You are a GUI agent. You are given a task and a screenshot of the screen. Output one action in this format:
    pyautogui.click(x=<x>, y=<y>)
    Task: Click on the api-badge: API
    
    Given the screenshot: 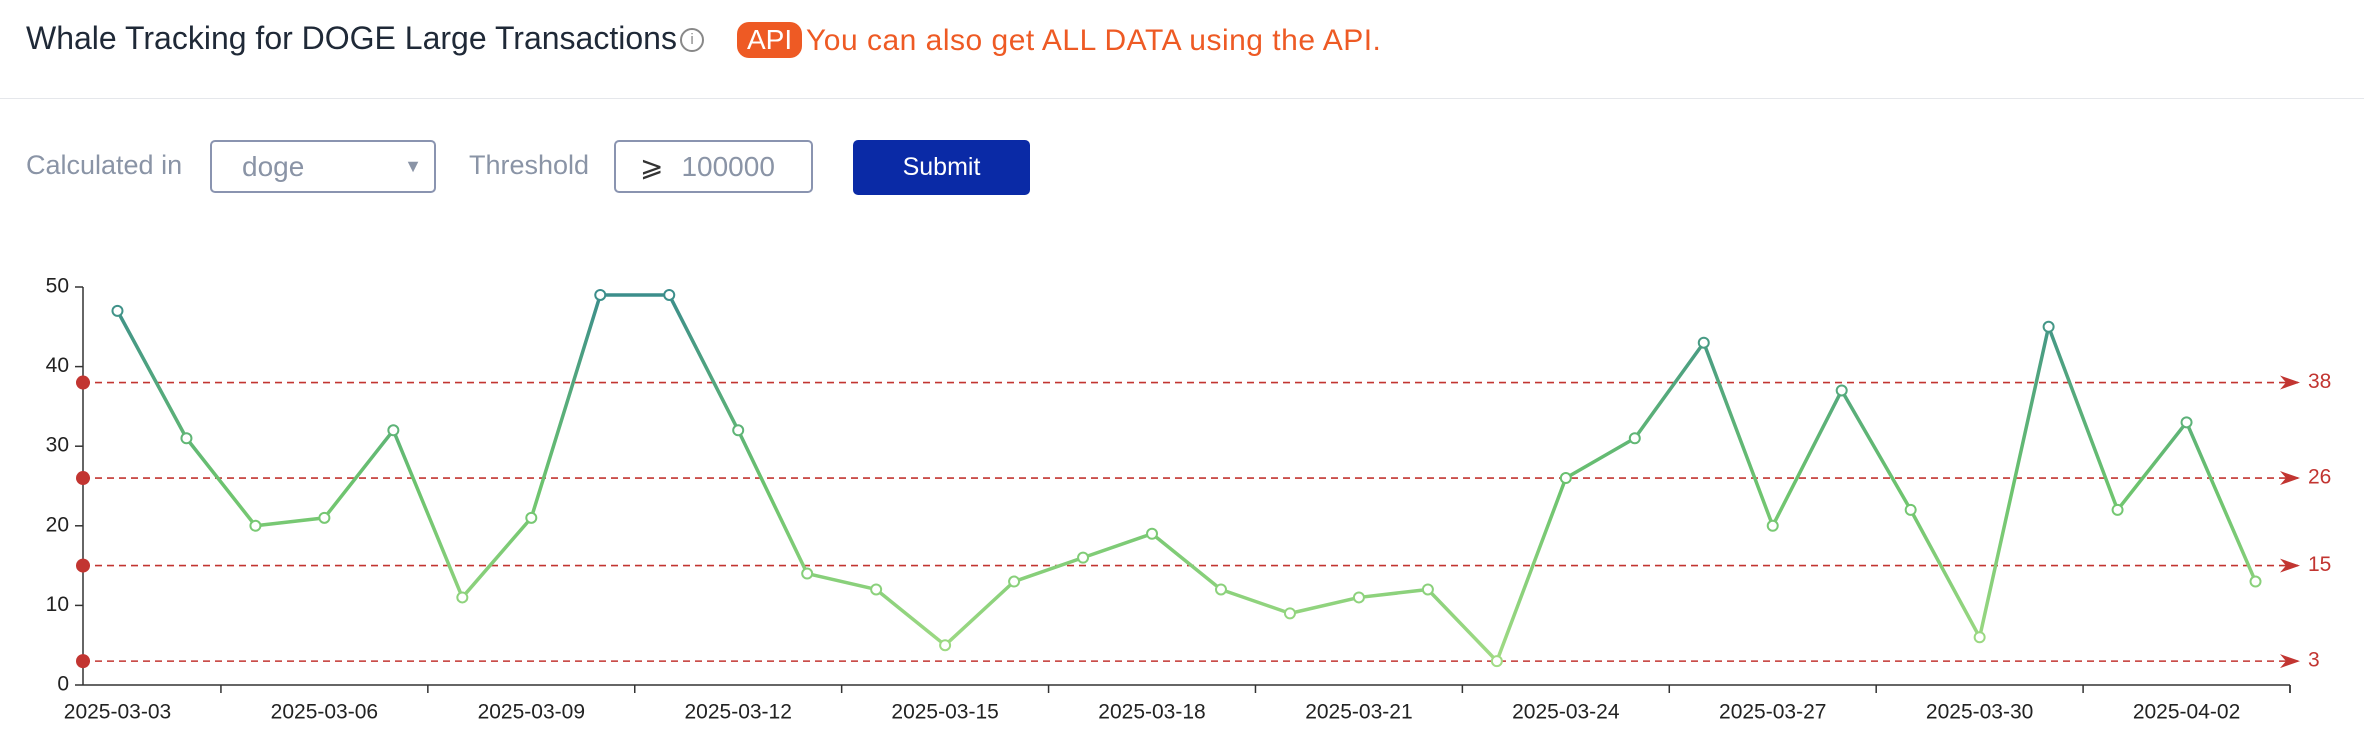 What is the action you would take?
    pyautogui.click(x=770, y=40)
    